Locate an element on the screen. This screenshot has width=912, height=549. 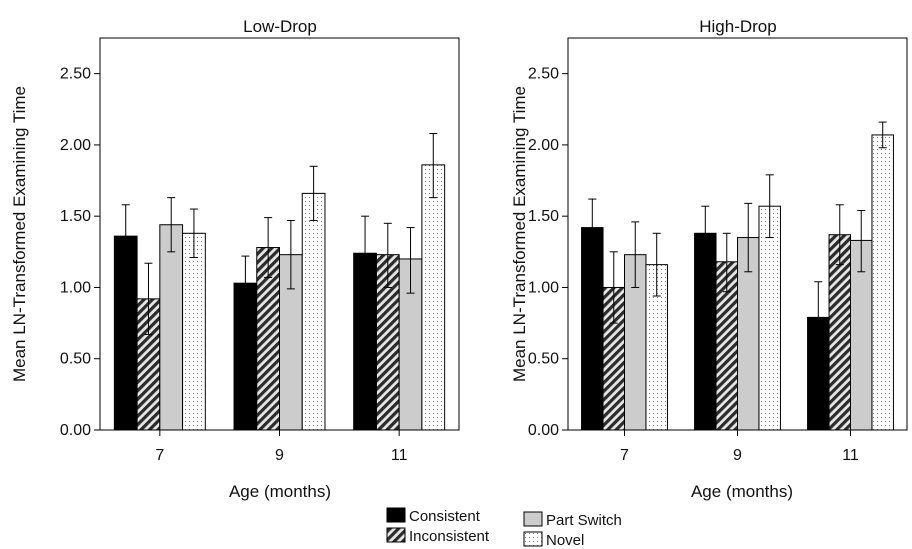
panel-title: High-Drop is located at coordinates (737, 26).